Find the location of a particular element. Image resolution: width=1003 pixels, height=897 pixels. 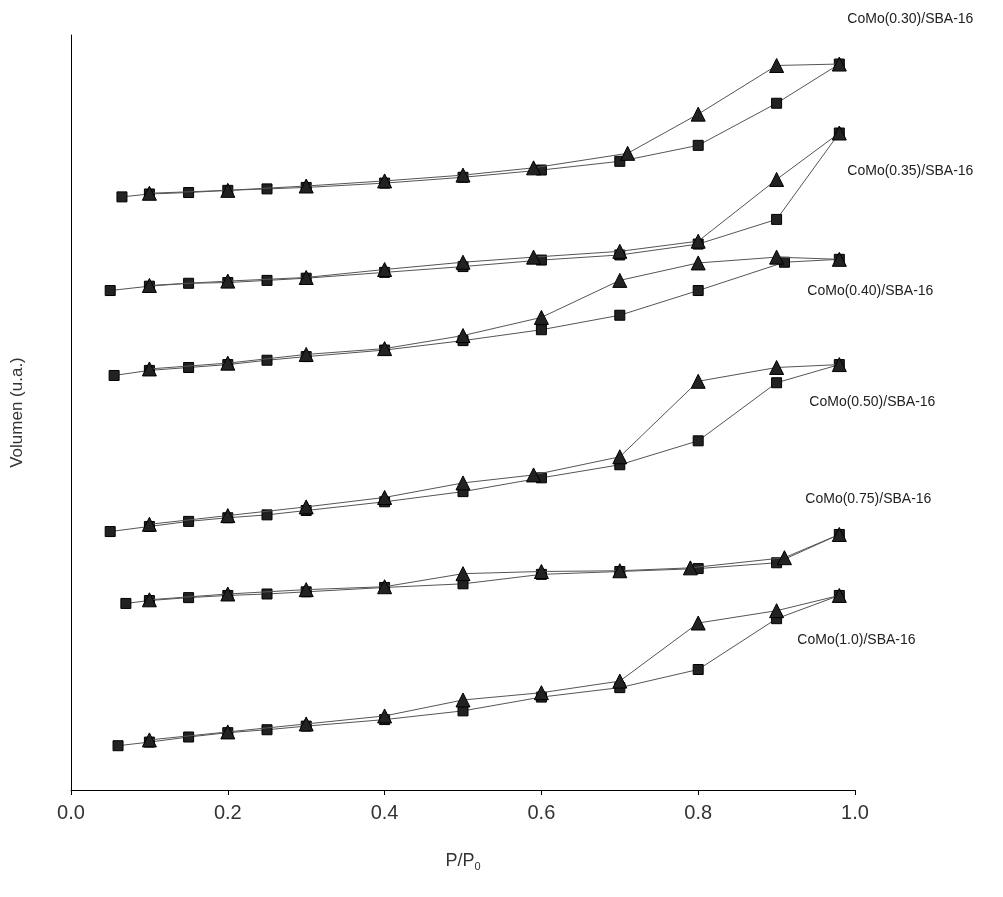

x-tick-label: 1.0 is located at coordinates (855, 812).